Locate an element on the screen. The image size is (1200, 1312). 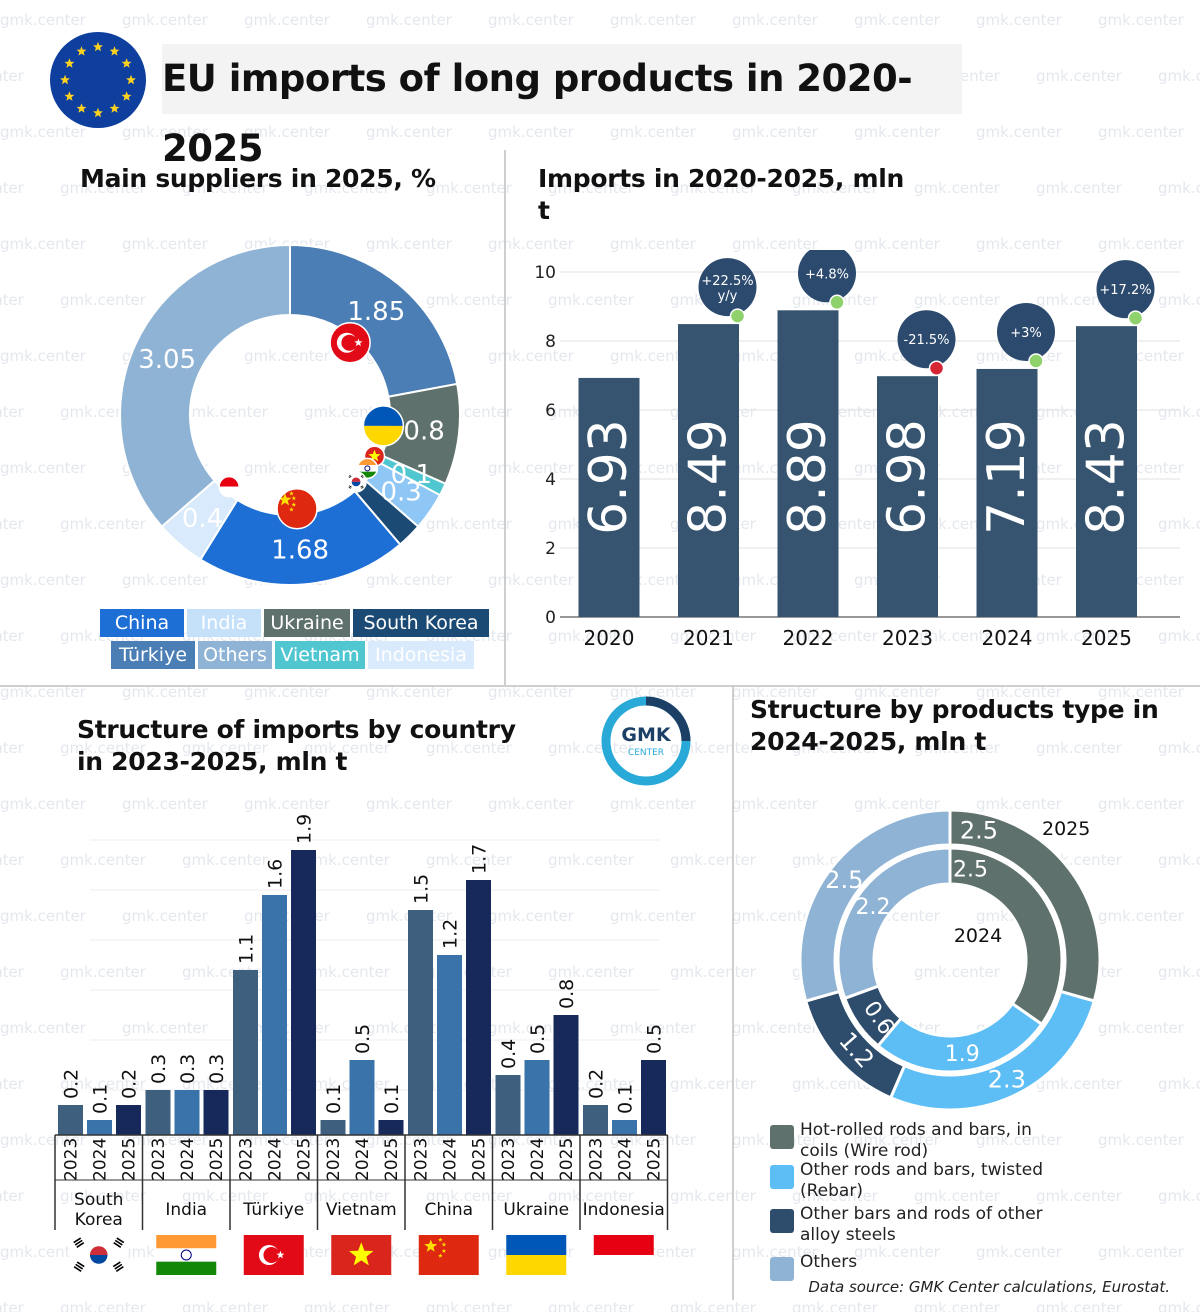
product-value-label: 2.3 is located at coordinates (1007, 1080).